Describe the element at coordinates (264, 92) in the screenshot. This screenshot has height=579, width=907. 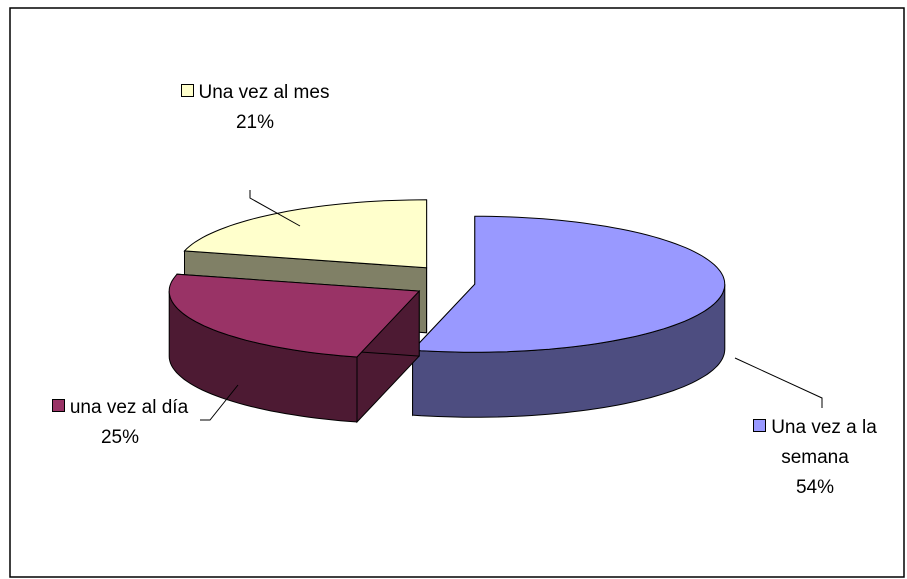
I see `category-label: Una vez al mes` at that location.